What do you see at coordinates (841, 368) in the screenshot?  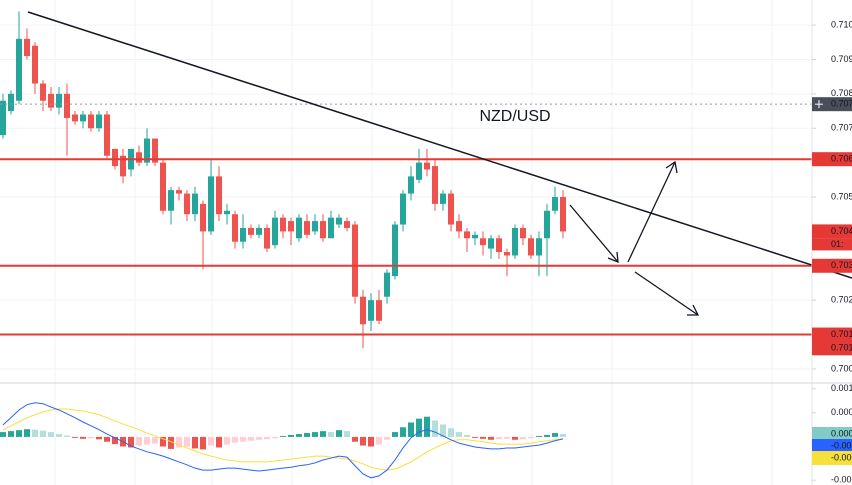 I see `y-tick-label: 0.700` at bounding box center [841, 368].